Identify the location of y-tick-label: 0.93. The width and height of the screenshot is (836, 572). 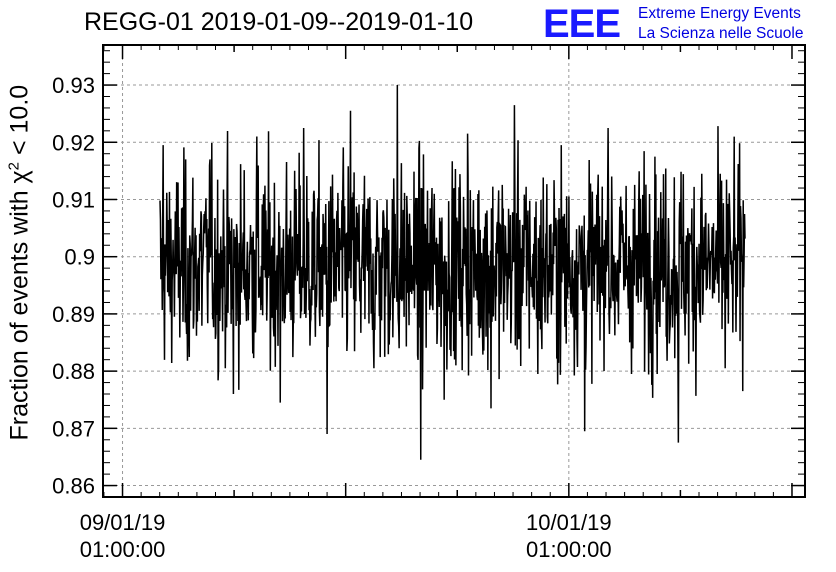
(73, 85).